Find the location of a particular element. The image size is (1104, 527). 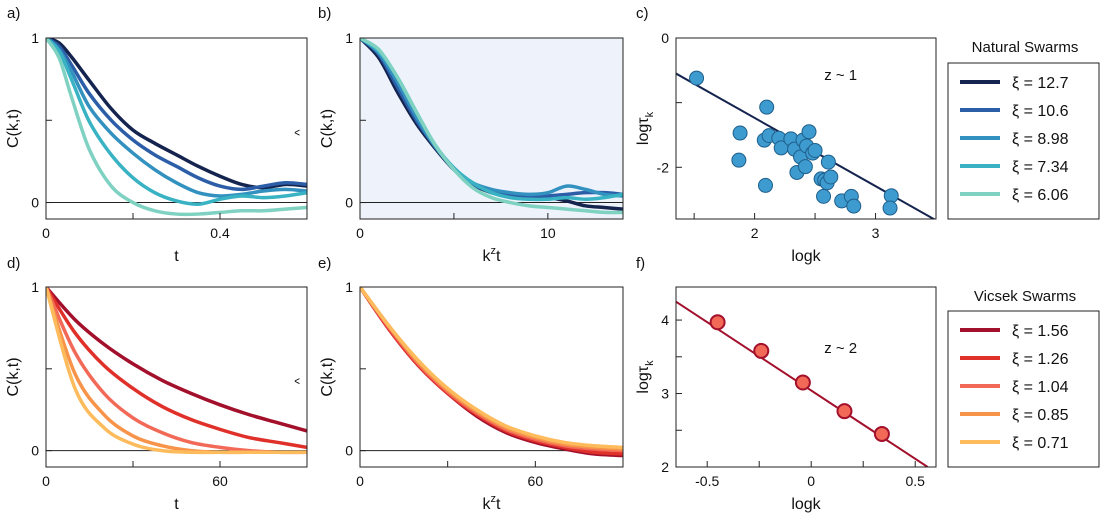

x-tick-label-0: 2 is located at coordinates (755, 233).